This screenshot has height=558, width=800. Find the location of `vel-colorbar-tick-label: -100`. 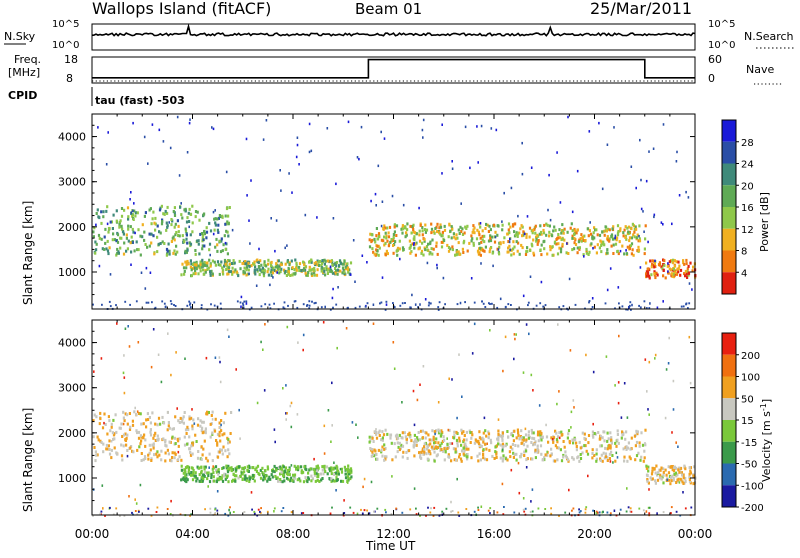

vel-colorbar-tick-label: -100 is located at coordinates (752, 486).